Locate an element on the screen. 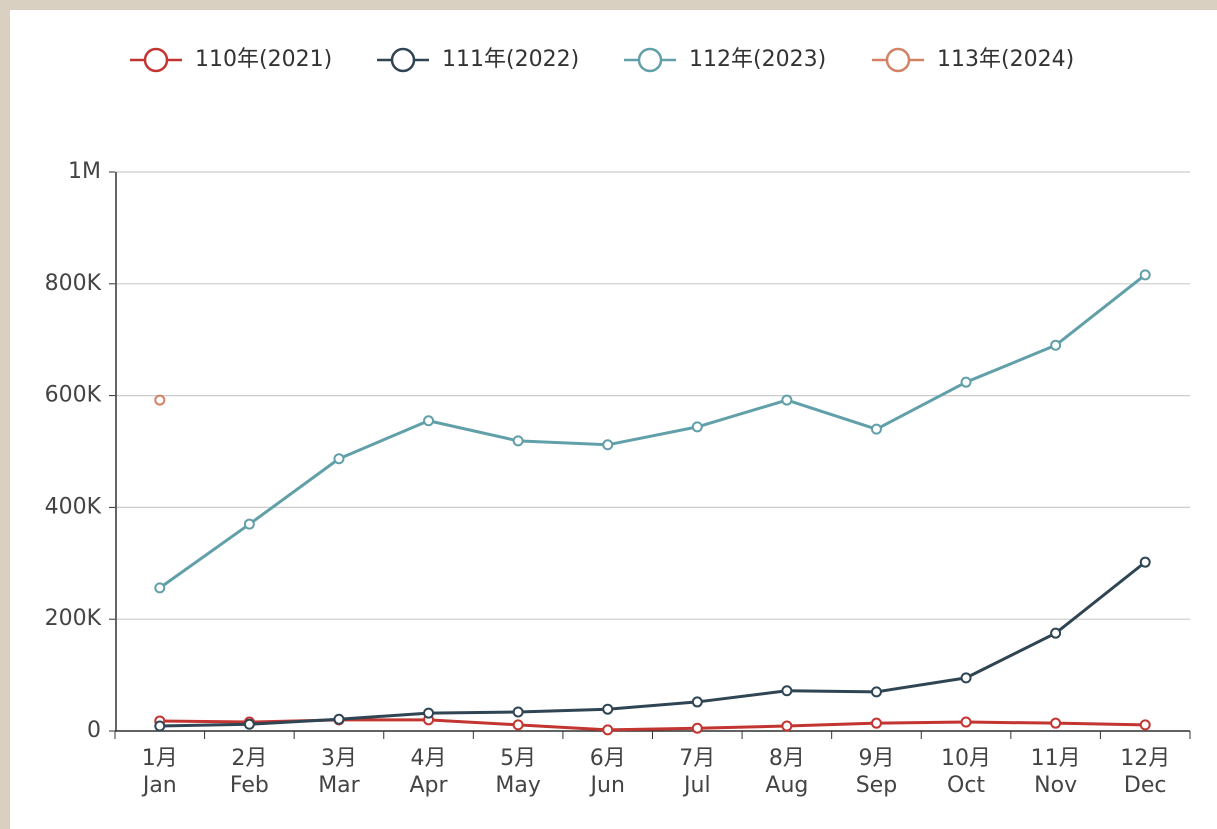  x-tick-line: Jul is located at coordinates (696, 785).